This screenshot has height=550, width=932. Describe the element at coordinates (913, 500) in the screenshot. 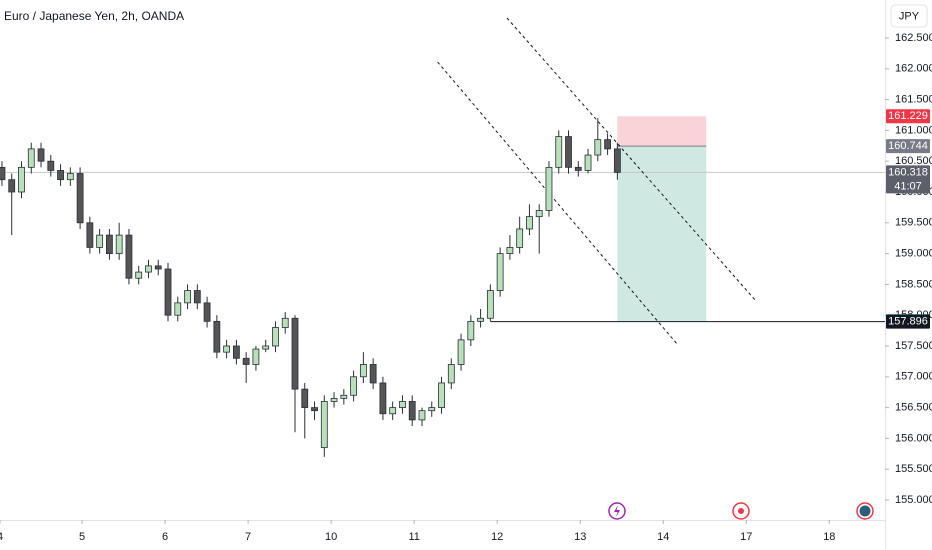

I see `y-tick-label: 155.000` at that location.